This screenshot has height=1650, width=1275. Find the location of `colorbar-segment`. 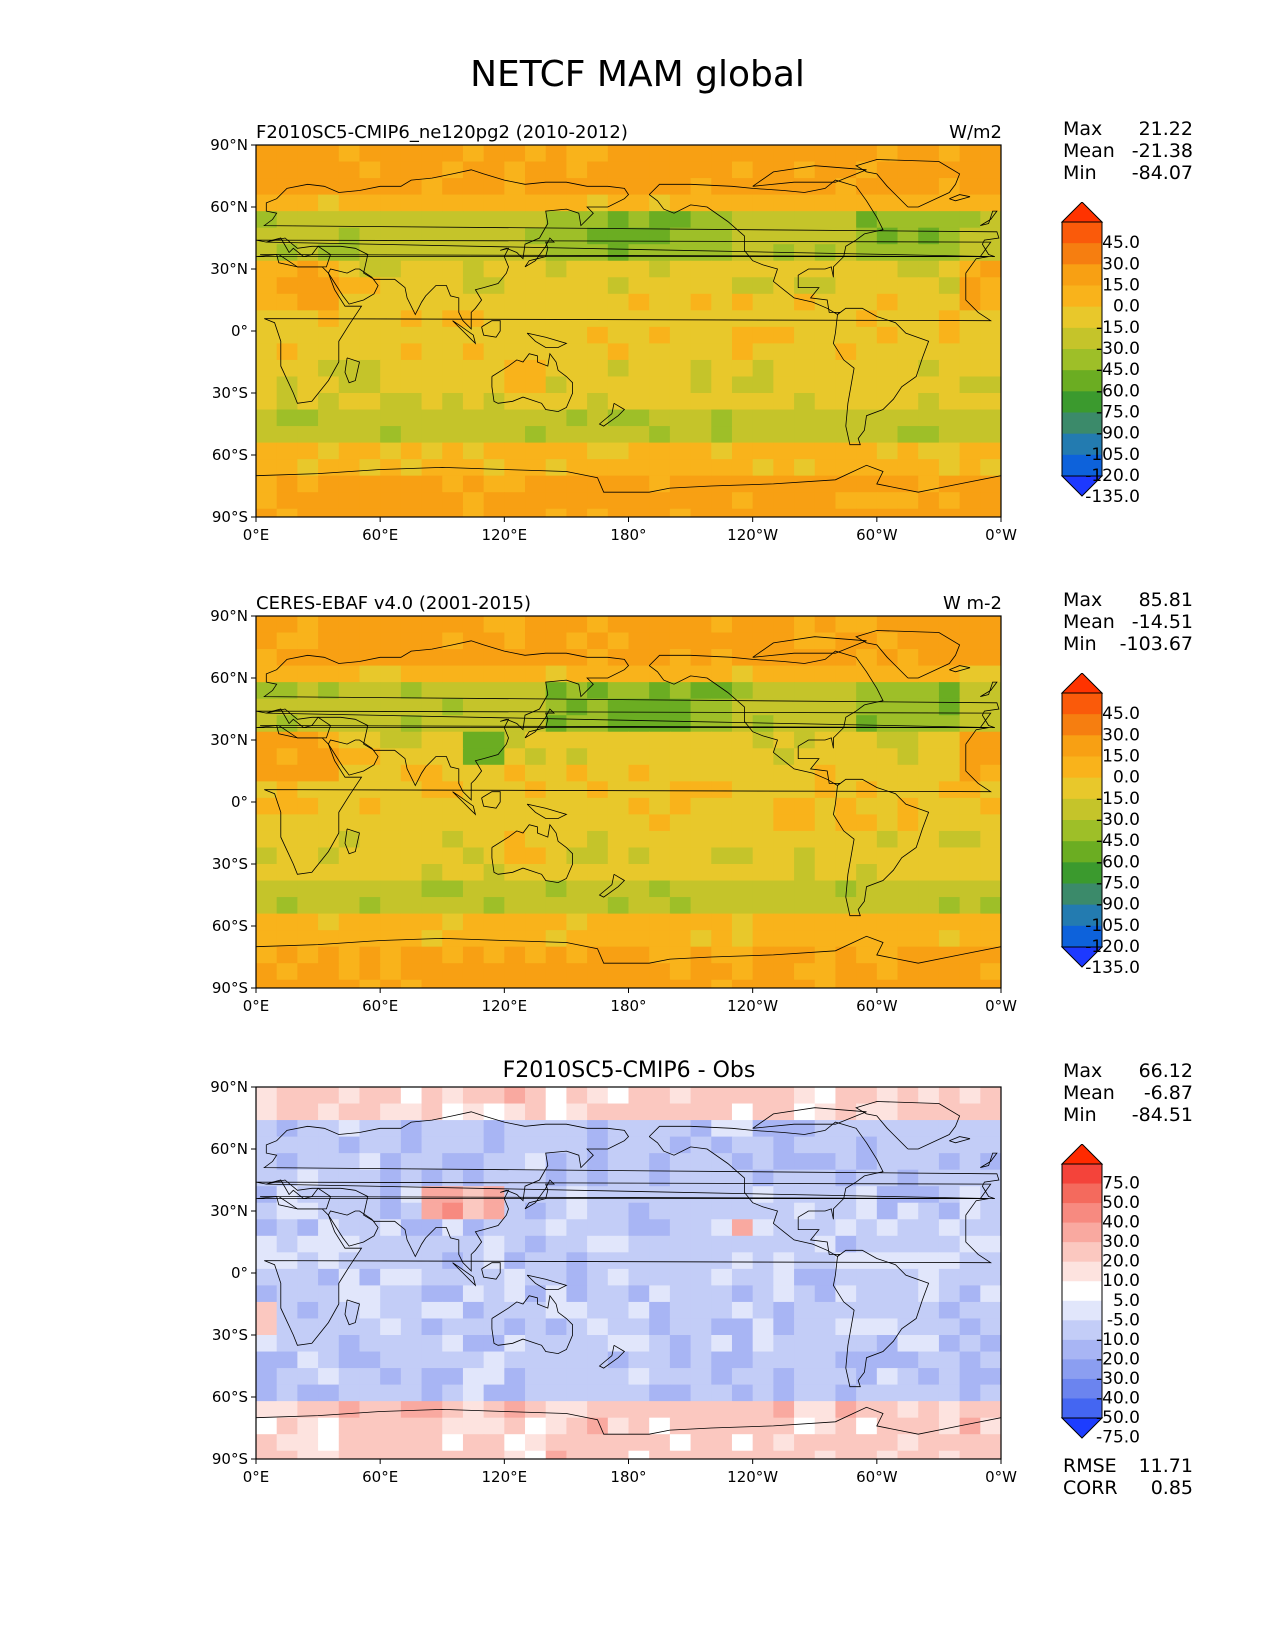

colorbar-segment is located at coordinates (1082, 402).